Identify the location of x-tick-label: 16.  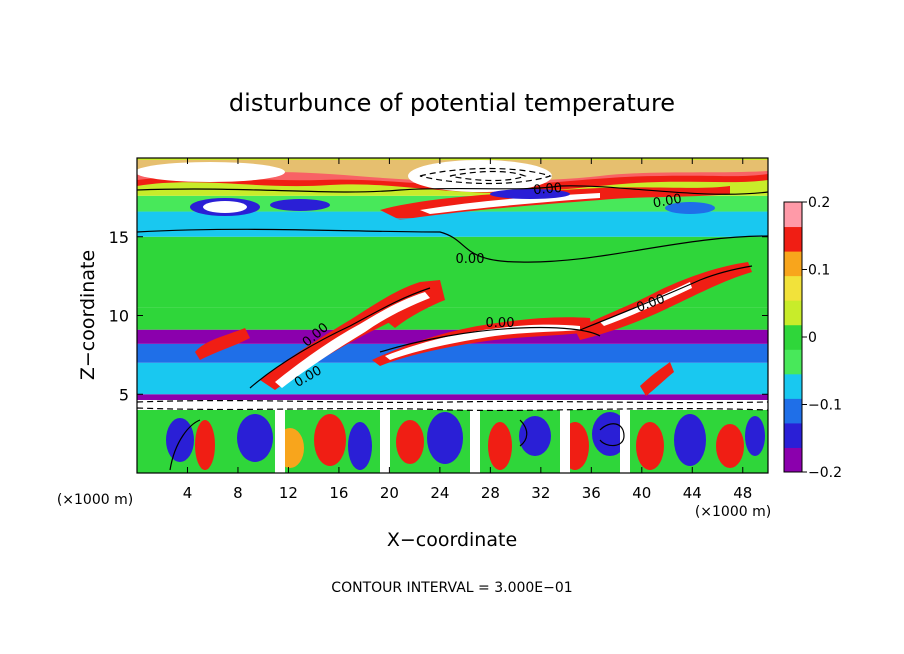
(338, 493).